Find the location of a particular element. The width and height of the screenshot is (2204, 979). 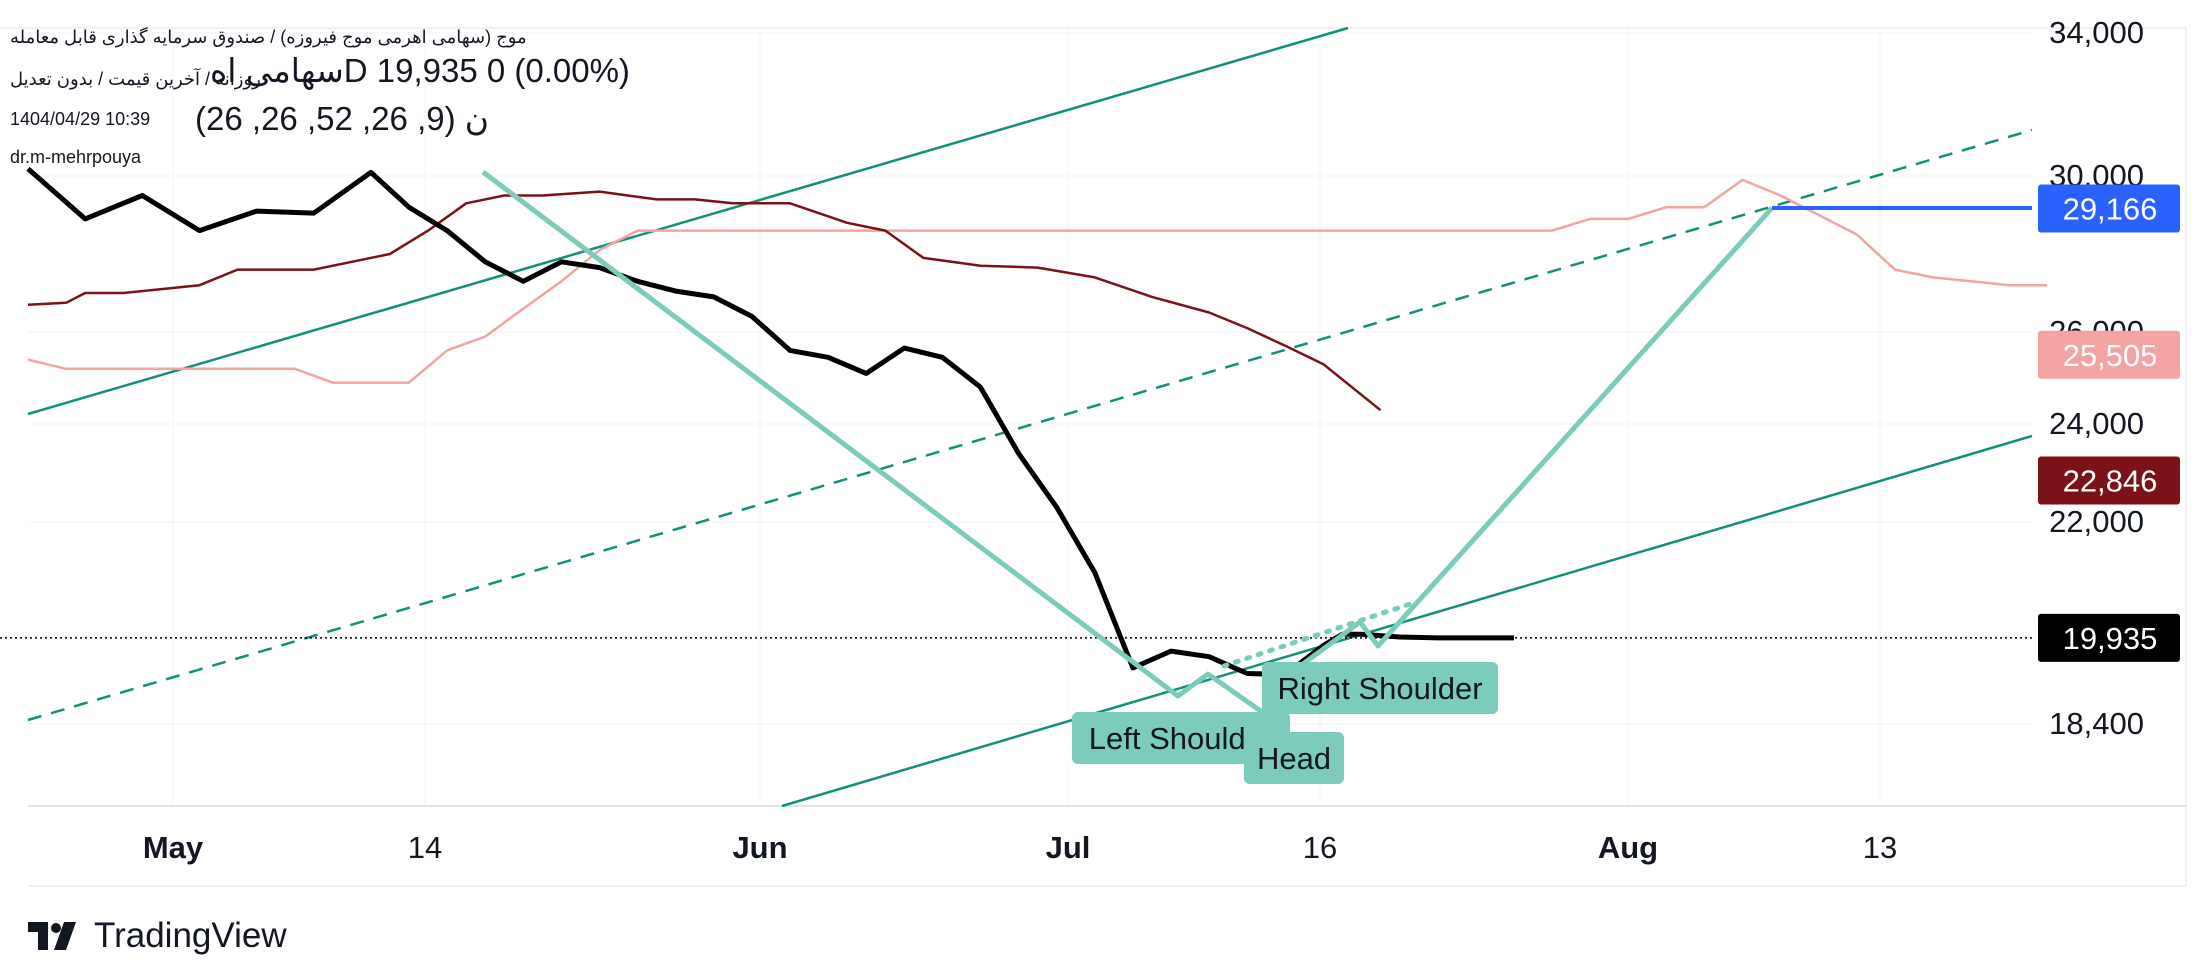

x-tick-label: May is located at coordinates (173, 847).